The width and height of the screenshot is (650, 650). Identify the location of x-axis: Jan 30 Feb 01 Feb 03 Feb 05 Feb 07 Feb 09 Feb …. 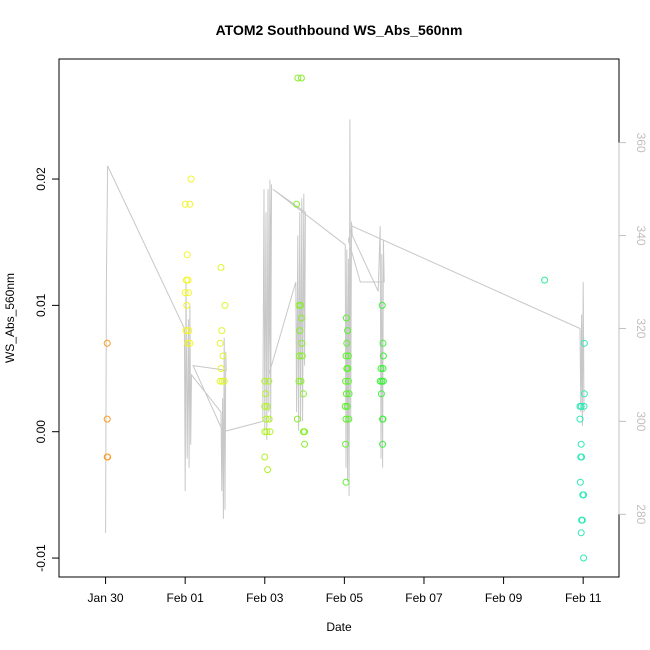
(345, 590).